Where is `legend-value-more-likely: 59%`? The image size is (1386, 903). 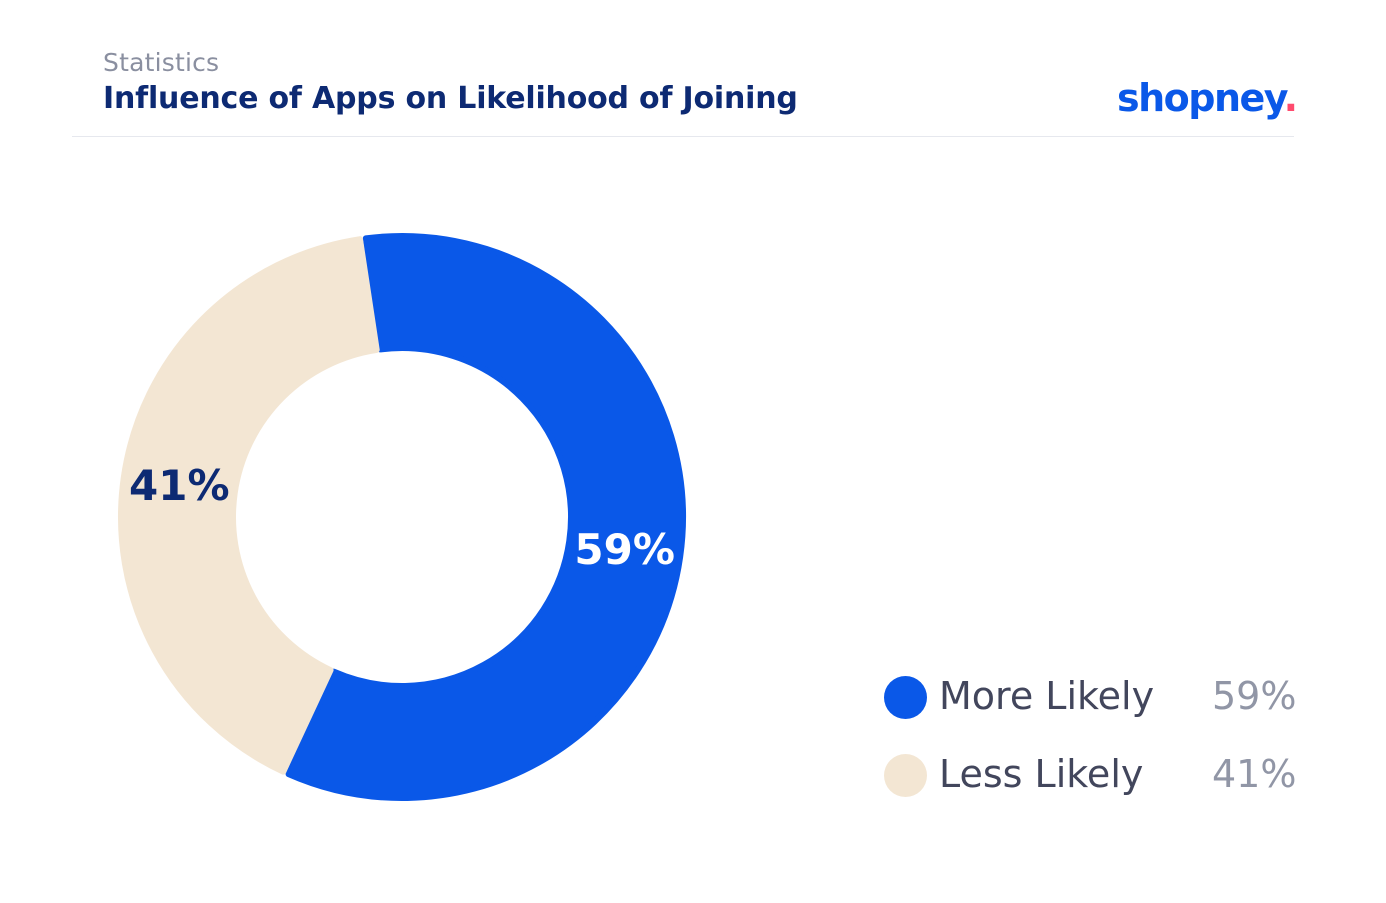 legend-value-more-likely: 59% is located at coordinates (1254, 696).